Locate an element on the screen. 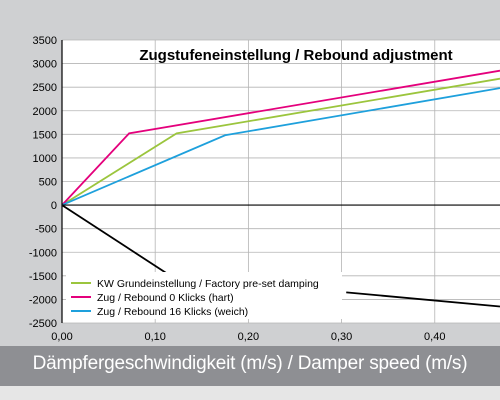 This screenshot has height=400, width=500. y-tick-label: 1500 is located at coordinates (45, 135).